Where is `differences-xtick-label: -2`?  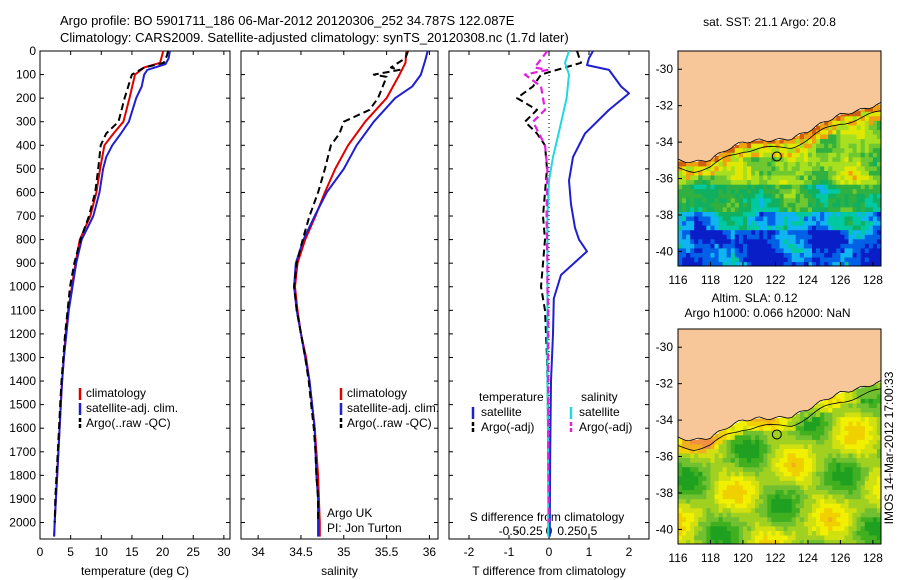 differences-xtick-label: -2 is located at coordinates (469, 552).